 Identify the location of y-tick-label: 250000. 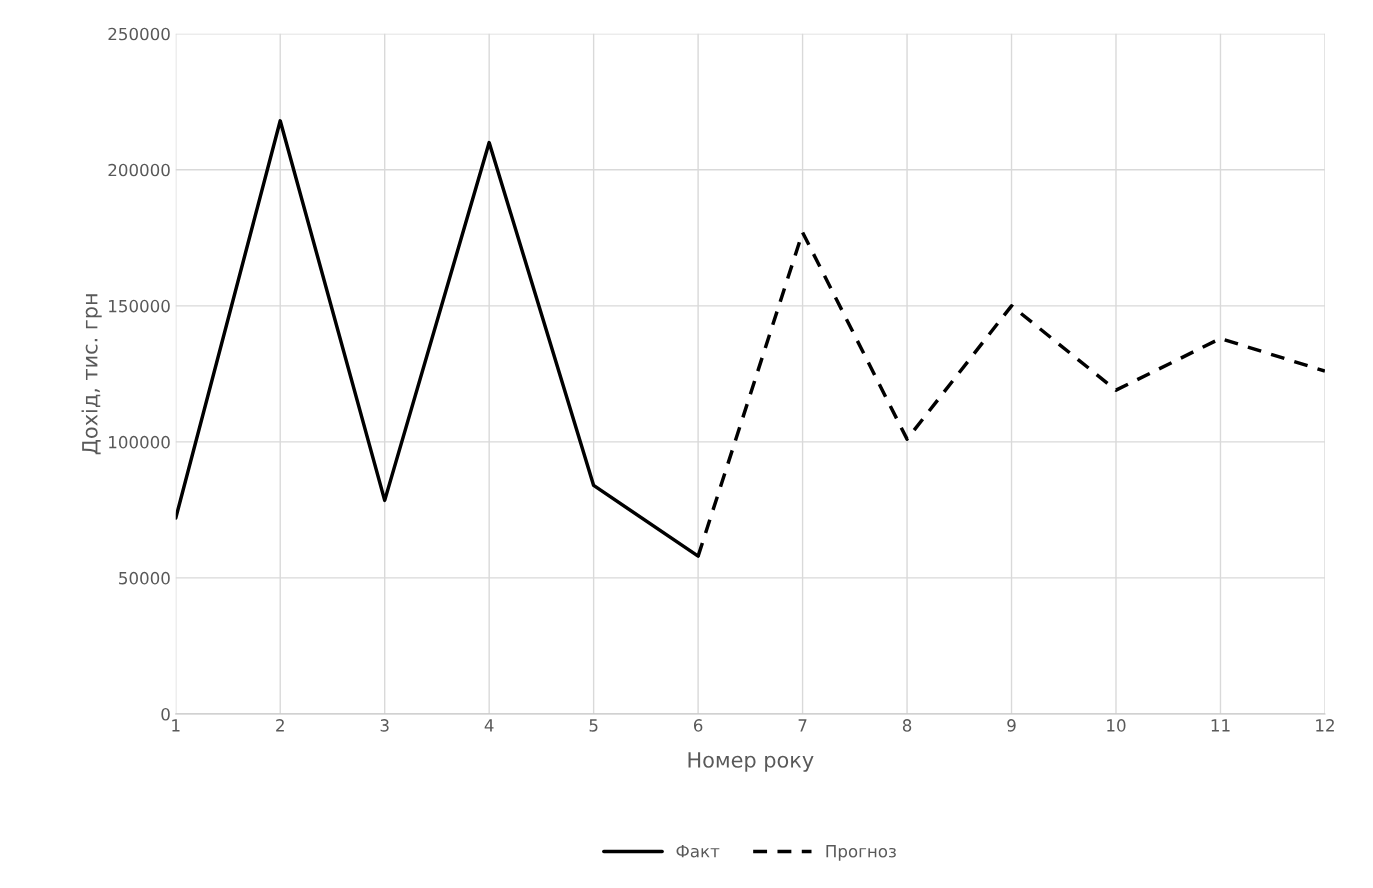
(139, 34).